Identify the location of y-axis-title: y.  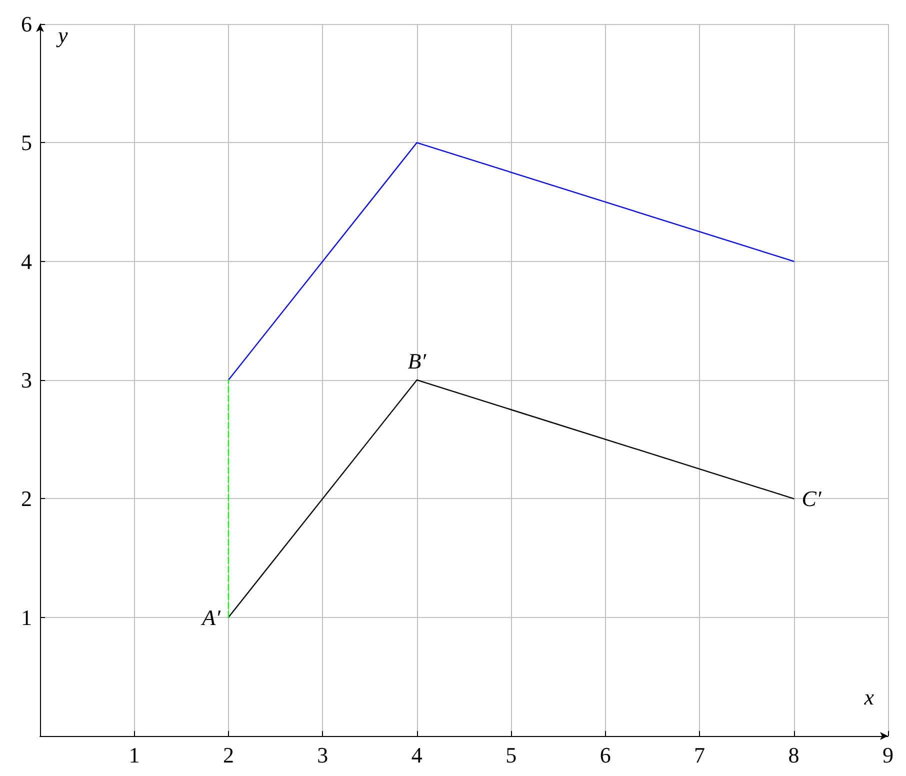
(62, 35).